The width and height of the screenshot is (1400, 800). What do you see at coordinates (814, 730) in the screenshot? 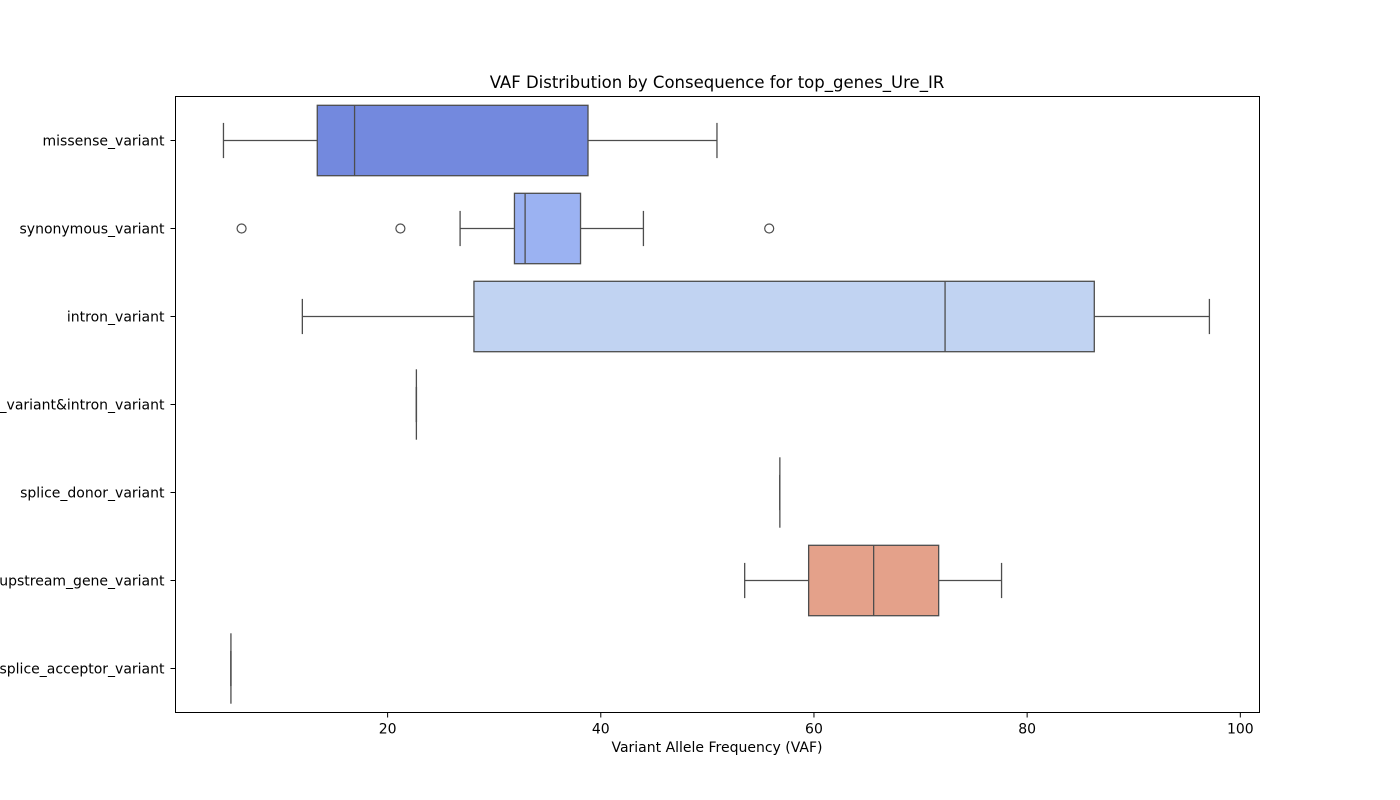
I see `x-tick-label: 60` at bounding box center [814, 730].